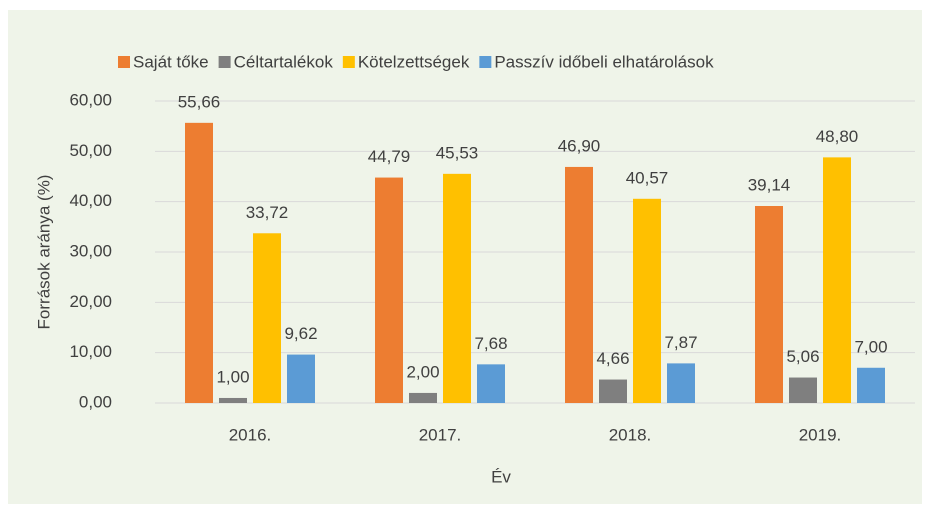 Image resolution: width=930 pixels, height=514 pixels. I want to click on y-tick-label: 30,00, so click(90, 250).